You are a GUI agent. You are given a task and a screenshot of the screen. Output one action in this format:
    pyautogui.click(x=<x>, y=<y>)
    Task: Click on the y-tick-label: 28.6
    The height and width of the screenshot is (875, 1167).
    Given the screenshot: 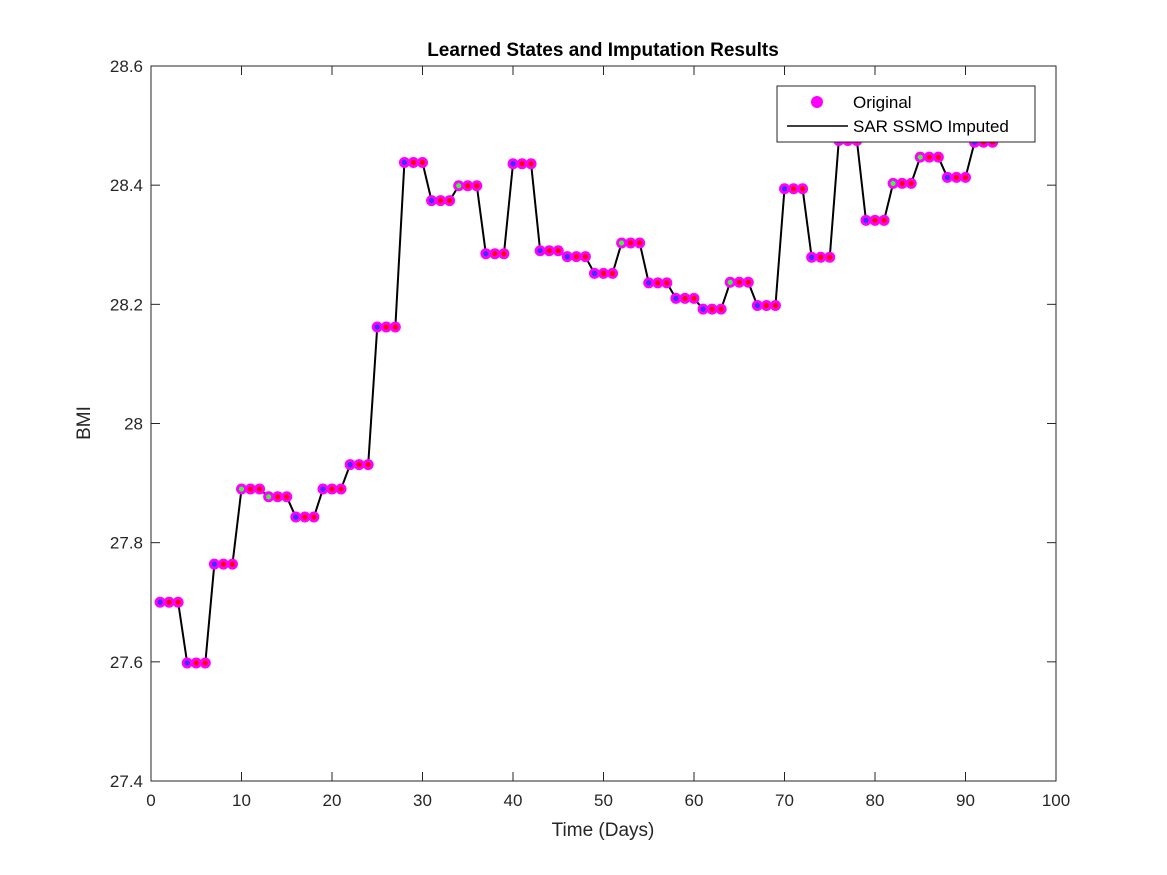 What is the action you would take?
    pyautogui.click(x=126, y=66)
    